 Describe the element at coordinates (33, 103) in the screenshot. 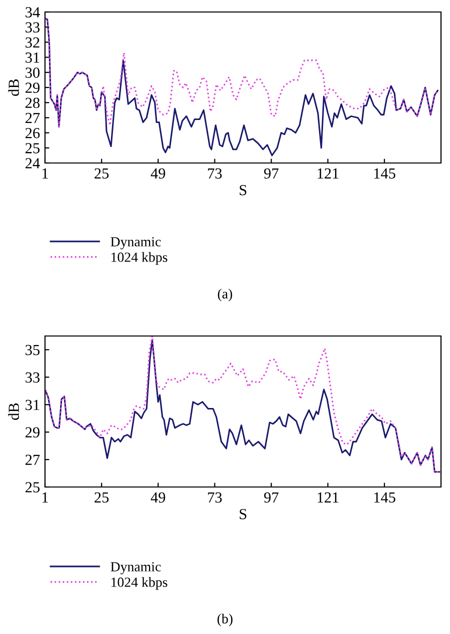

I see `y-tick-label: 28` at that location.